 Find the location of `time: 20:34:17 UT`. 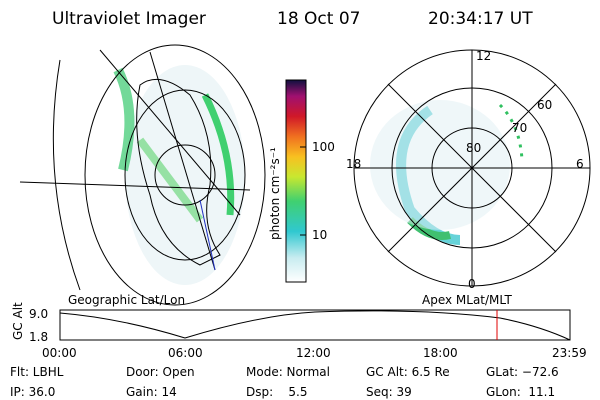

time: 20:34:17 UT is located at coordinates (480, 19).